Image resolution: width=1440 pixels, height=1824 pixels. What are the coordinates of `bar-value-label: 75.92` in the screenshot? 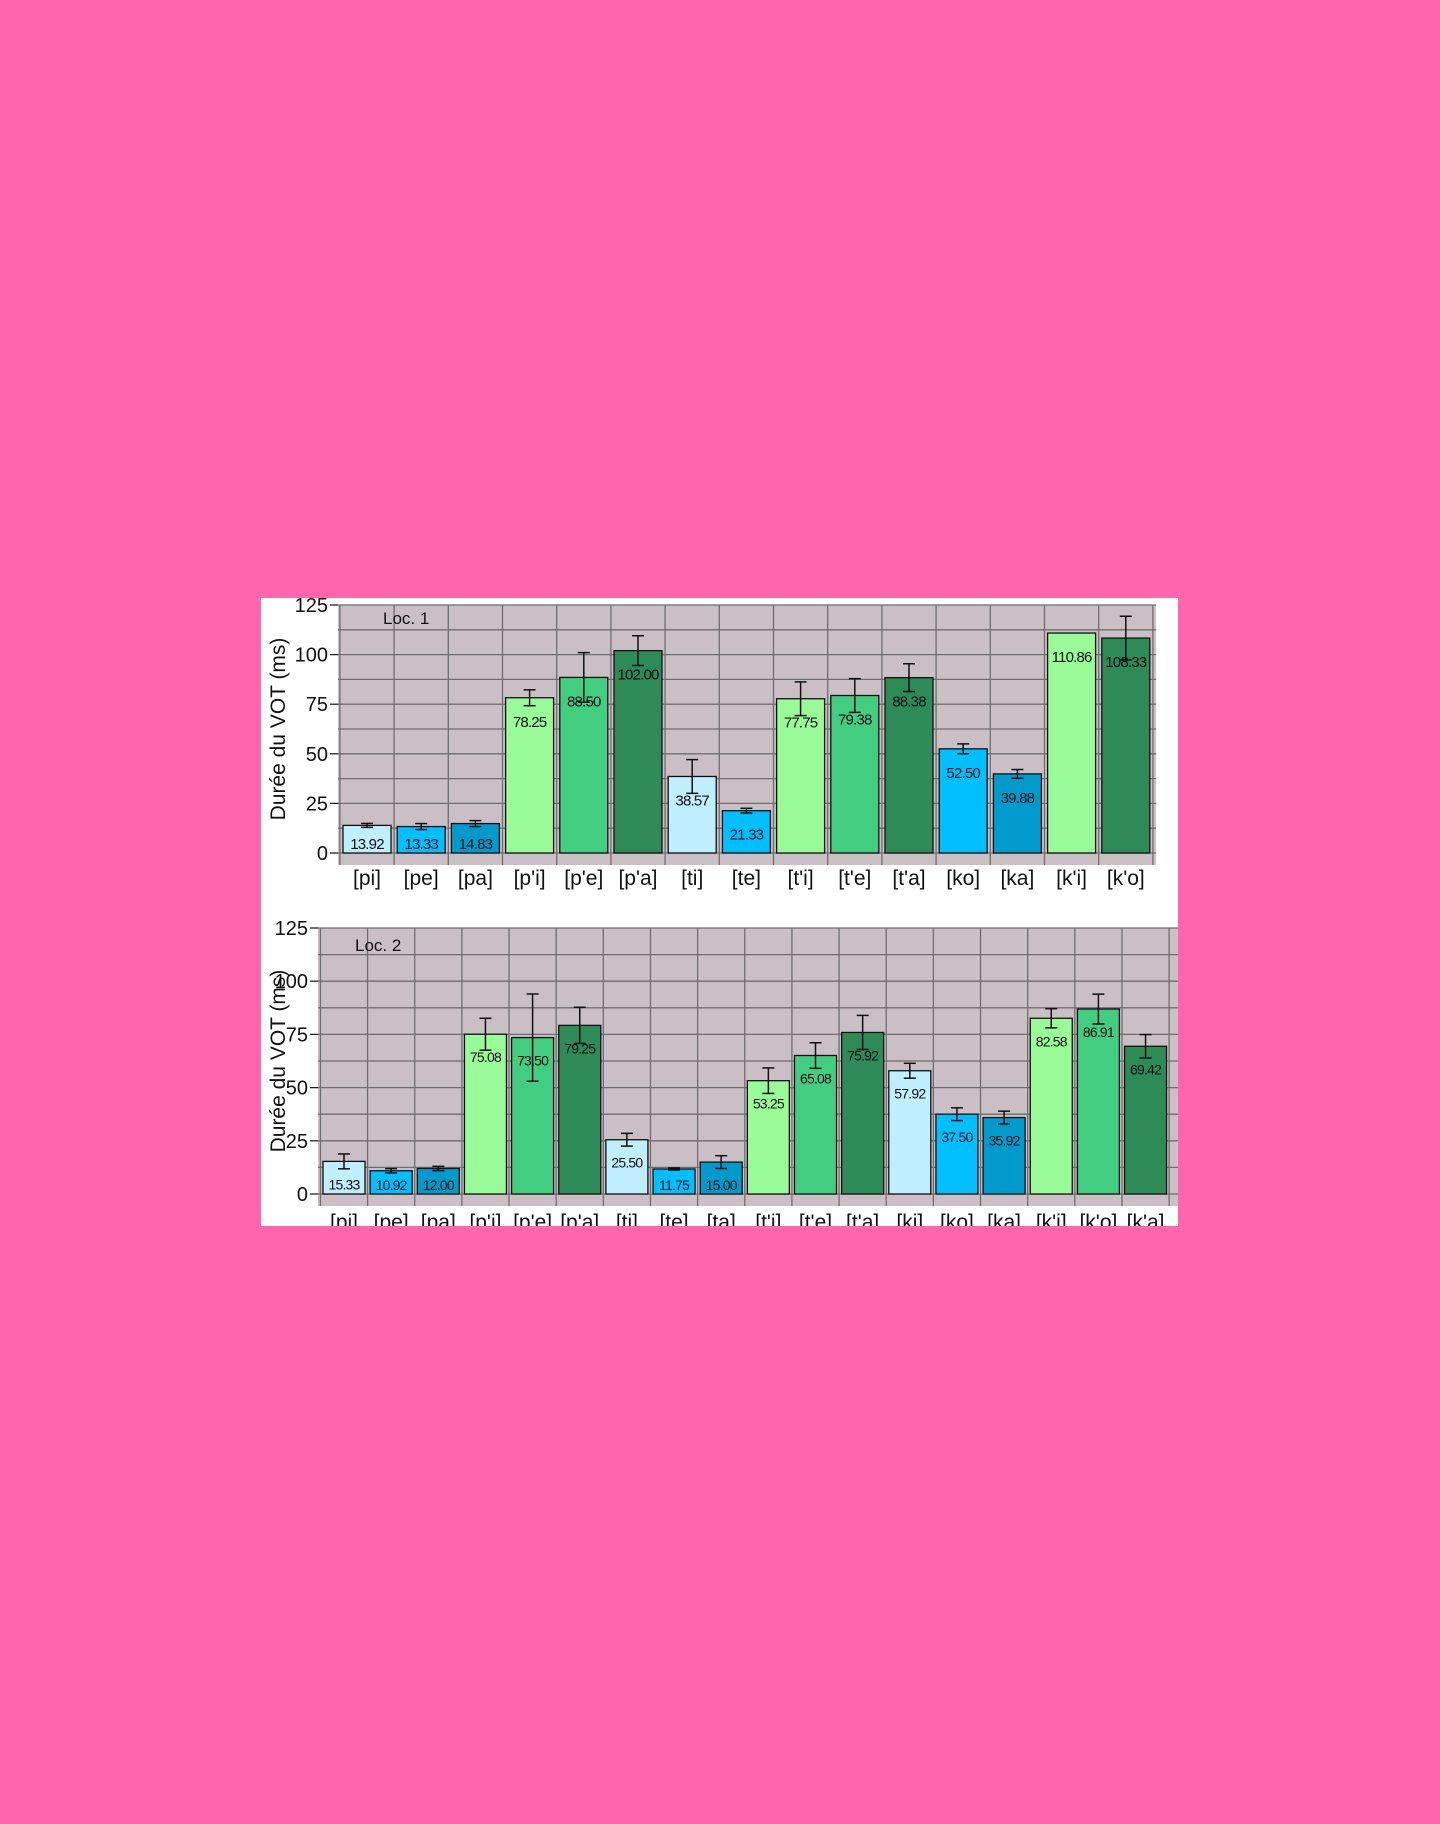 It's located at (863, 1055).